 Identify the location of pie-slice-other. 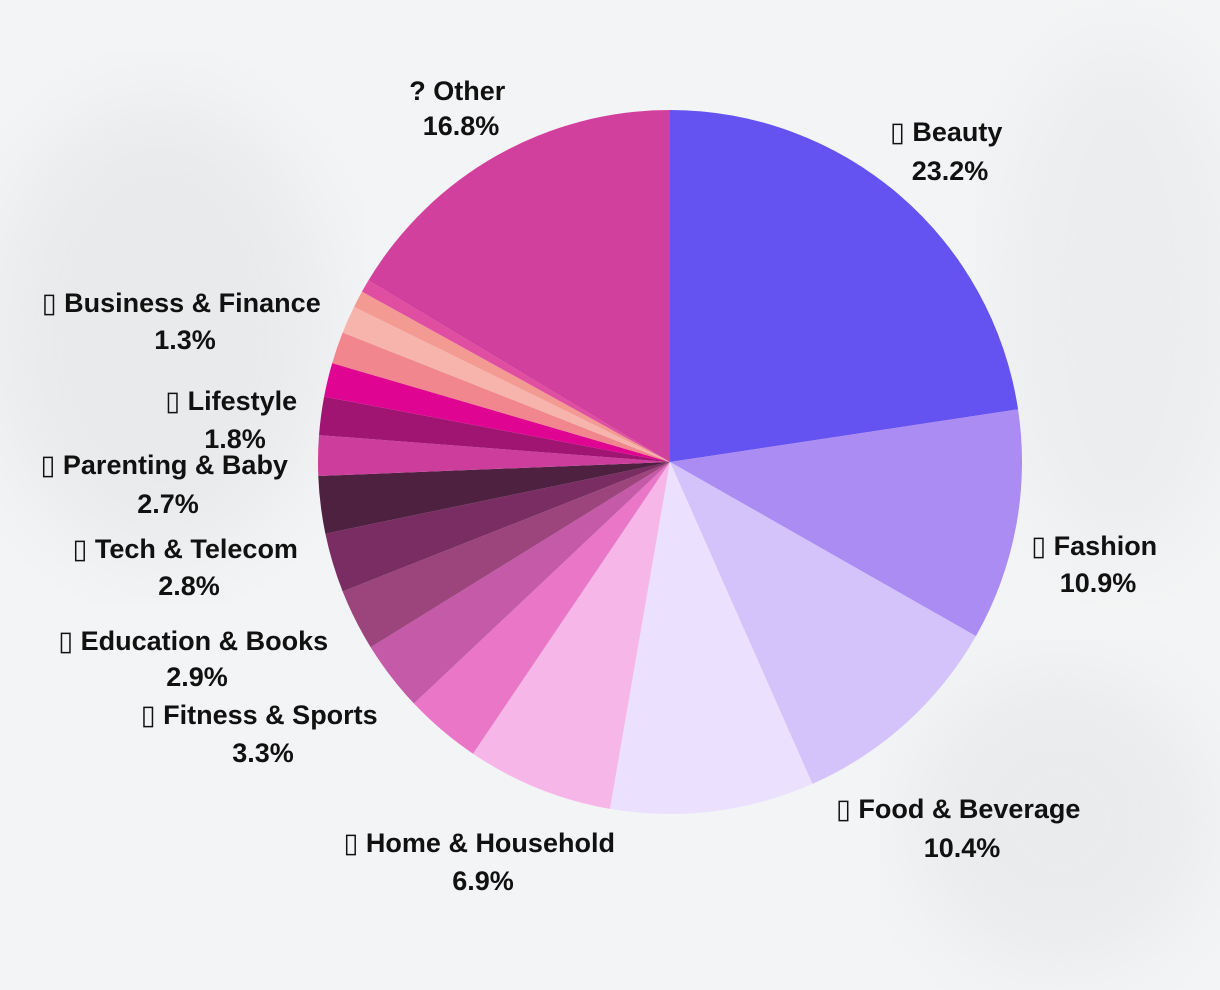
(519, 286).